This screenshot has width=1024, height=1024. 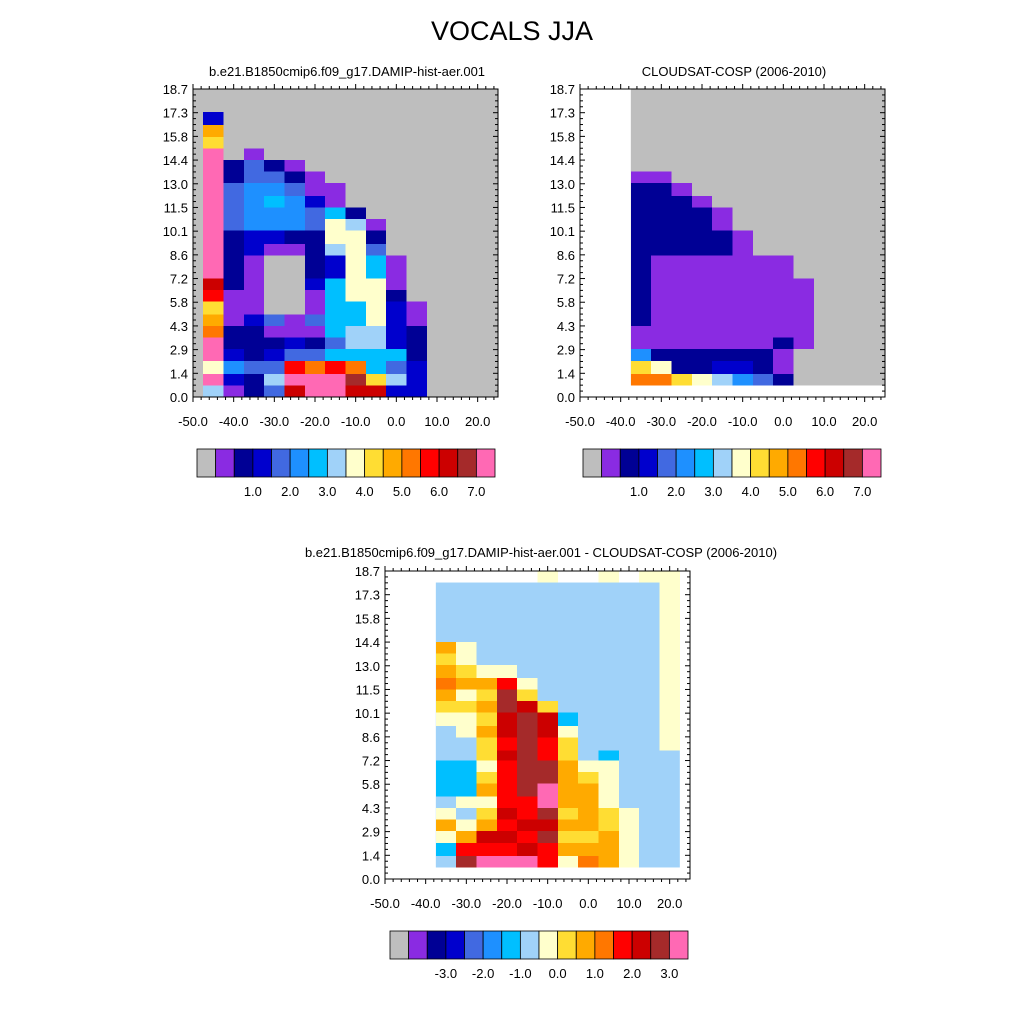 What do you see at coordinates (367, 618) in the screenshot?
I see `y-tick-label: 15.8` at bounding box center [367, 618].